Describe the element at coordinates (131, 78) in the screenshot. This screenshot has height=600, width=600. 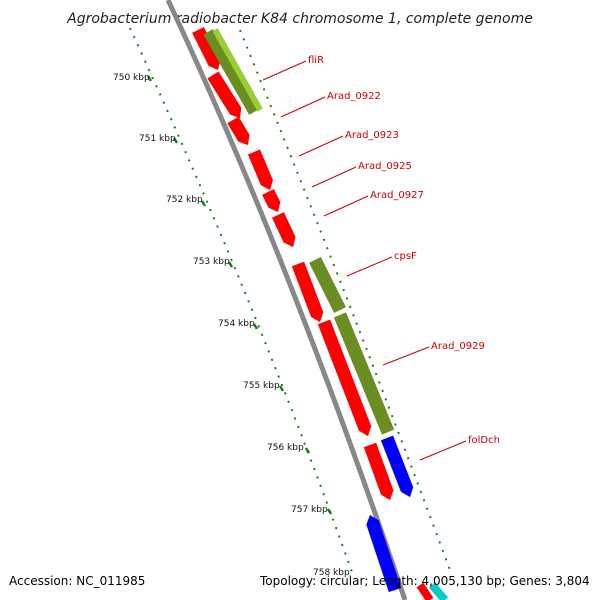
I see `ruler-label: 750 kbp` at that location.